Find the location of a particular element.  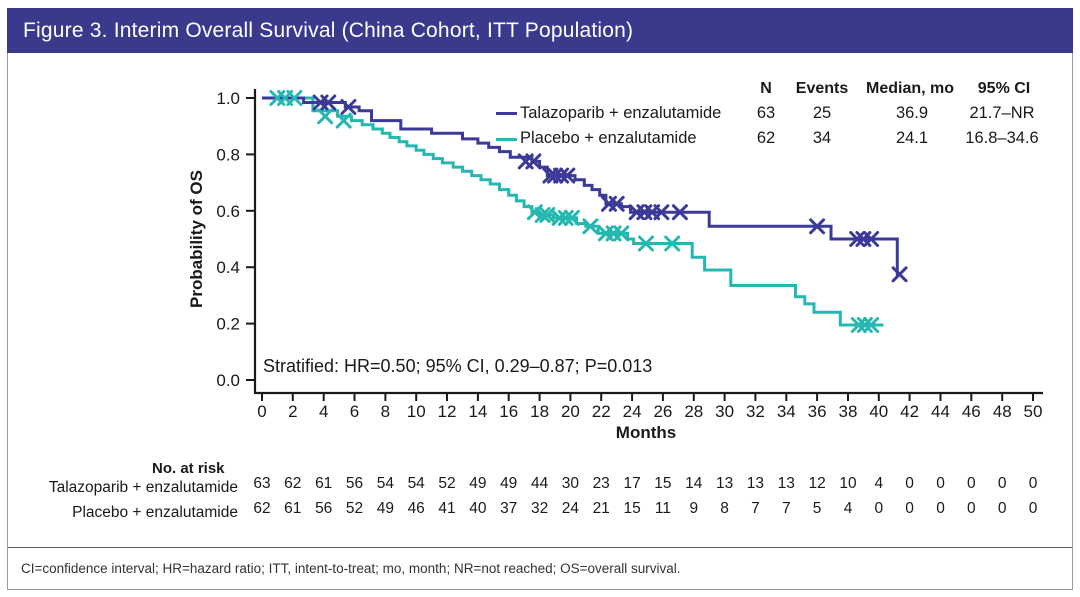

at-risk-value: 30 is located at coordinates (571, 483).